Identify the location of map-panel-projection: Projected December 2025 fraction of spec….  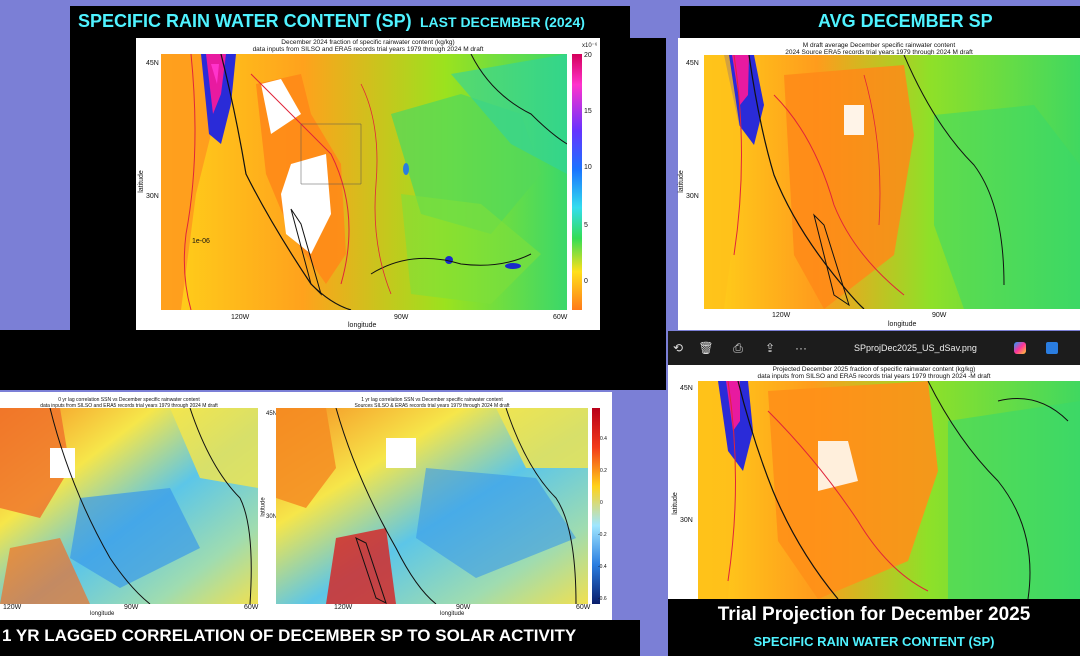
(874, 482).